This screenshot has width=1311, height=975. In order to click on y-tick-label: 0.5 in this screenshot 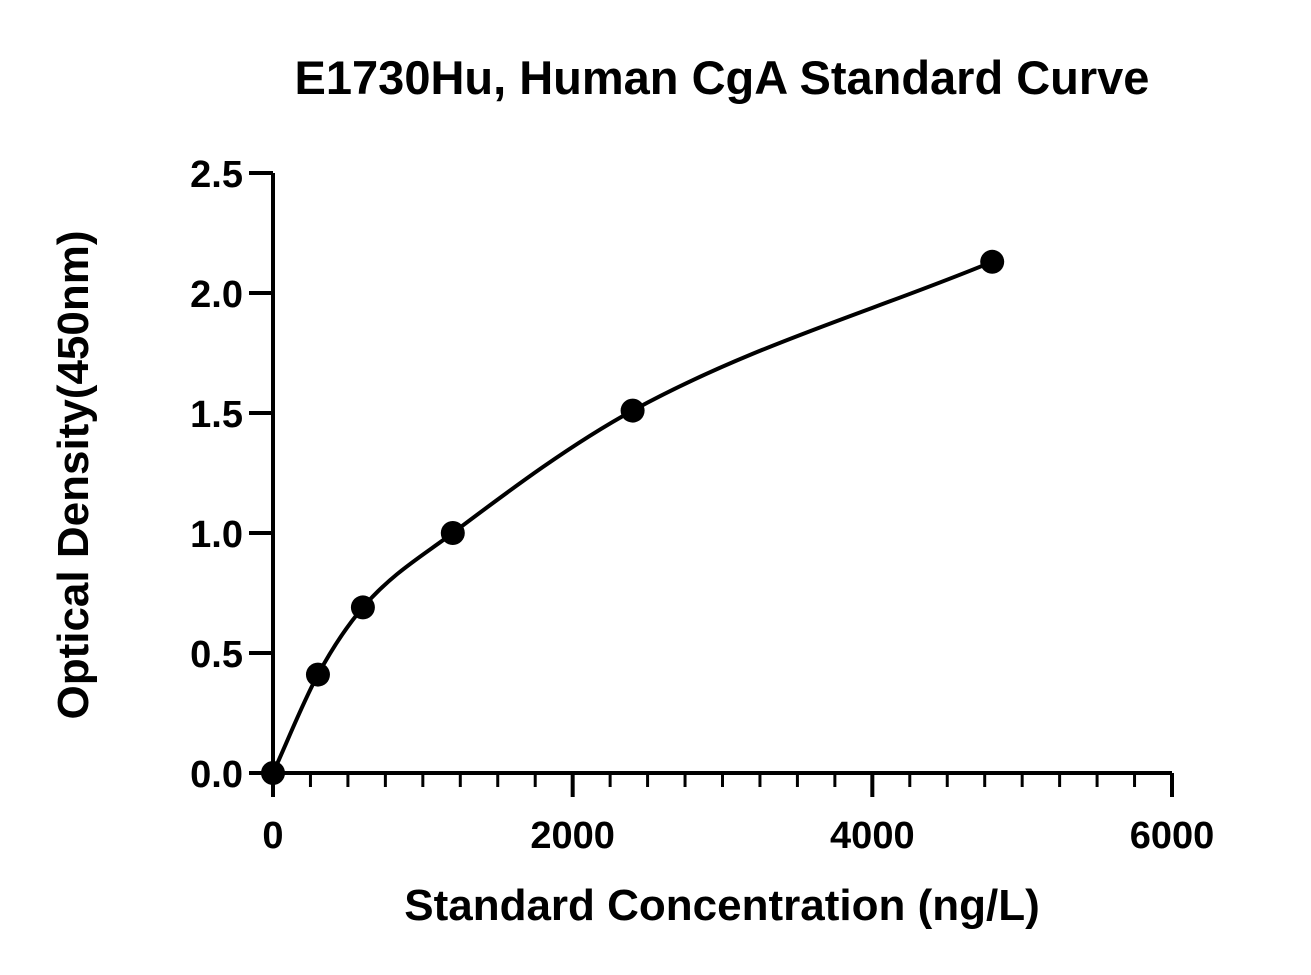, I will do `click(216, 655)`.